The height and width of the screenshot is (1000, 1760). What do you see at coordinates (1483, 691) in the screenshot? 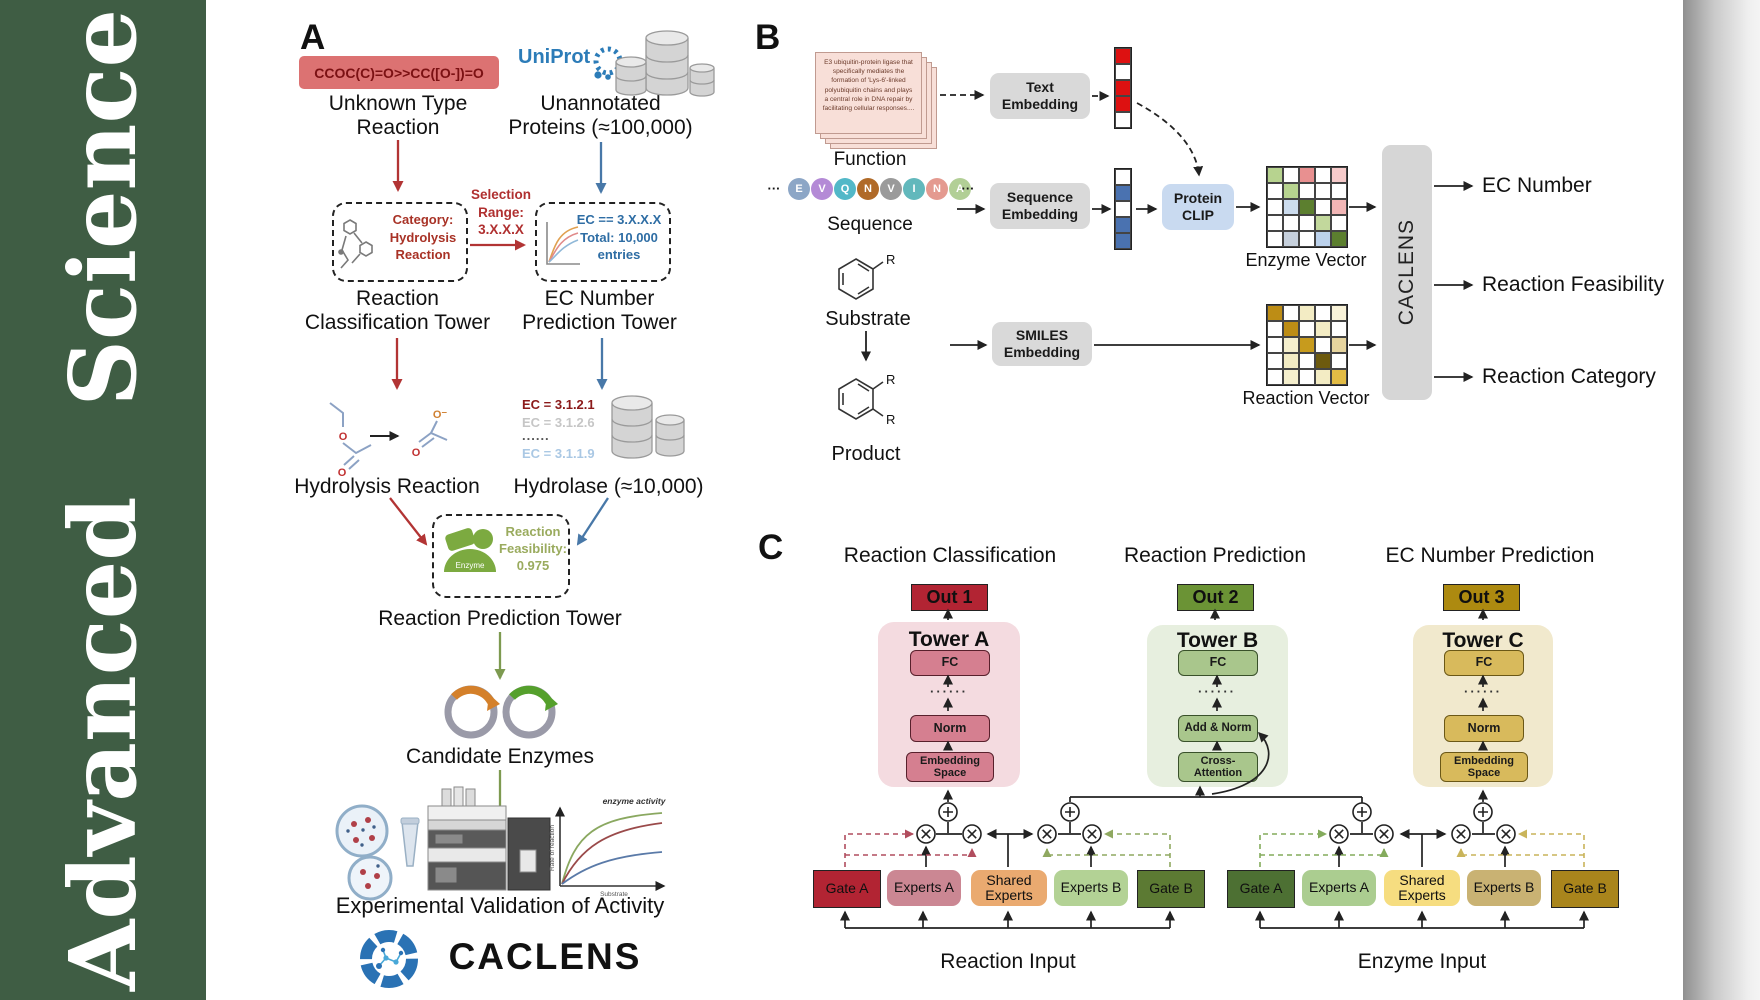
I see `tower-c-dots: ······` at bounding box center [1483, 691].